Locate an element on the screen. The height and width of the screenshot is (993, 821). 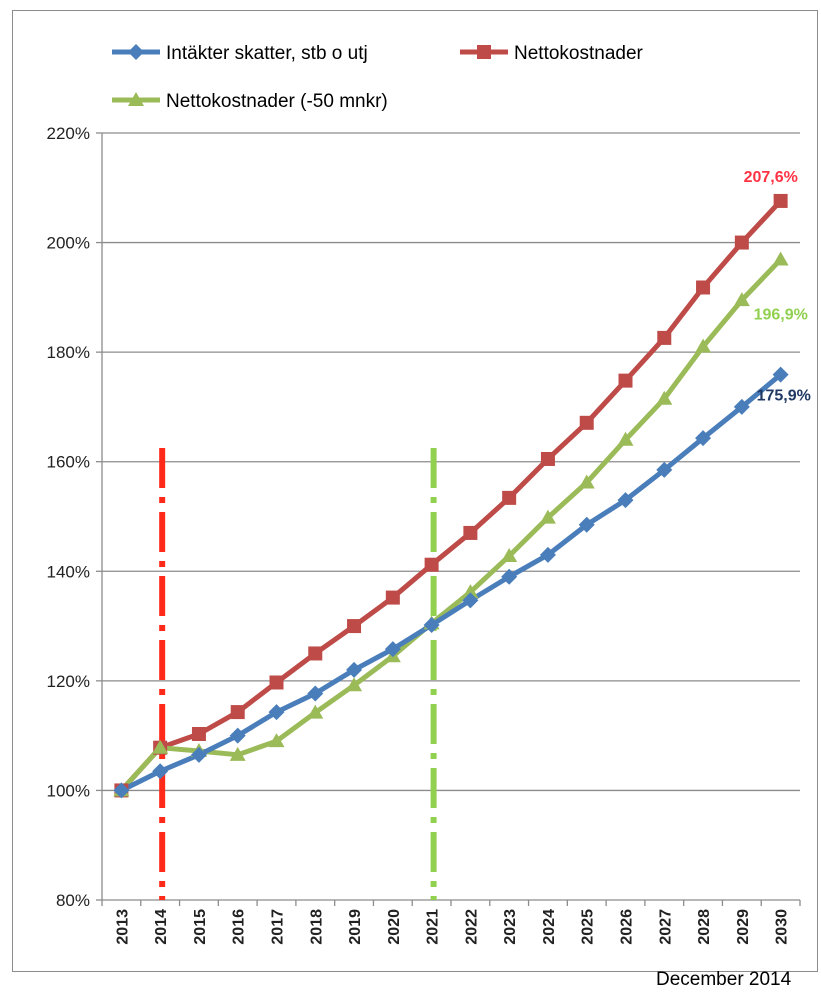
x-tick-label: 2030 is located at coordinates (782, 927).